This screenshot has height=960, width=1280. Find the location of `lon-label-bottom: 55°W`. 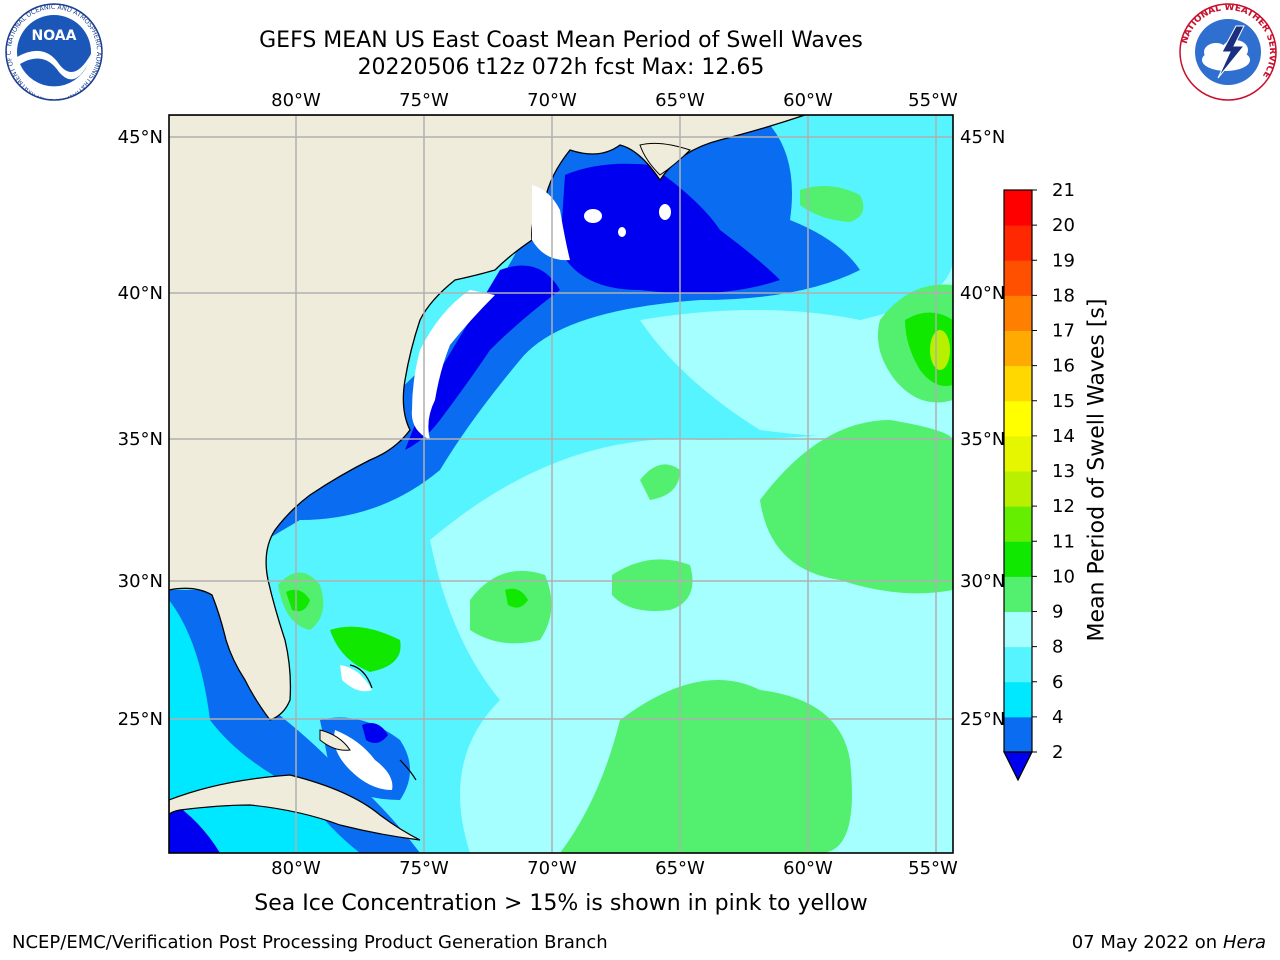

lon-label-bottom: 55°W is located at coordinates (933, 868).